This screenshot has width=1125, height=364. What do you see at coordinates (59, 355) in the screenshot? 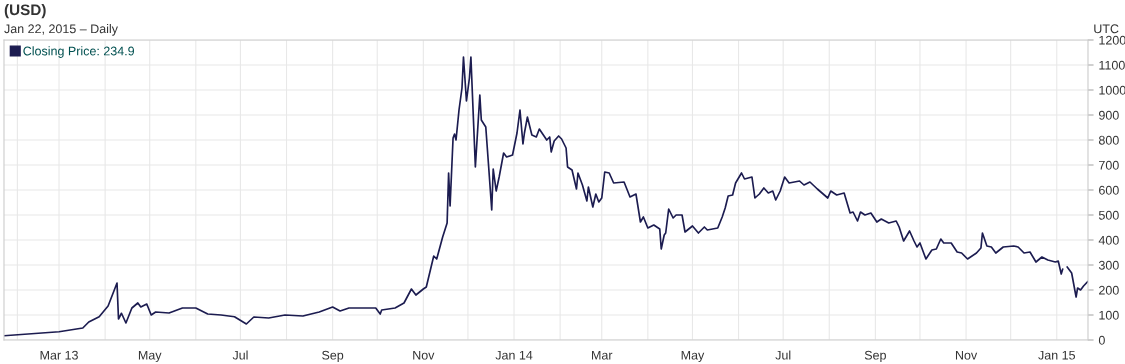
I see `x-tick-label: Mar 13` at bounding box center [59, 355].